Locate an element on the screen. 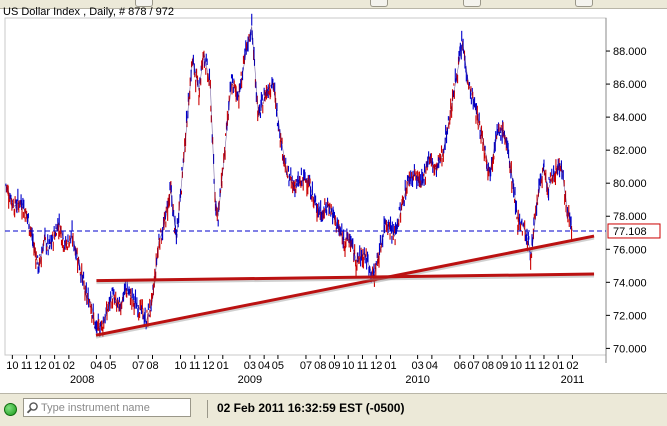 The height and width of the screenshot is (426, 667). instrument-search-box is located at coordinates (107, 407).